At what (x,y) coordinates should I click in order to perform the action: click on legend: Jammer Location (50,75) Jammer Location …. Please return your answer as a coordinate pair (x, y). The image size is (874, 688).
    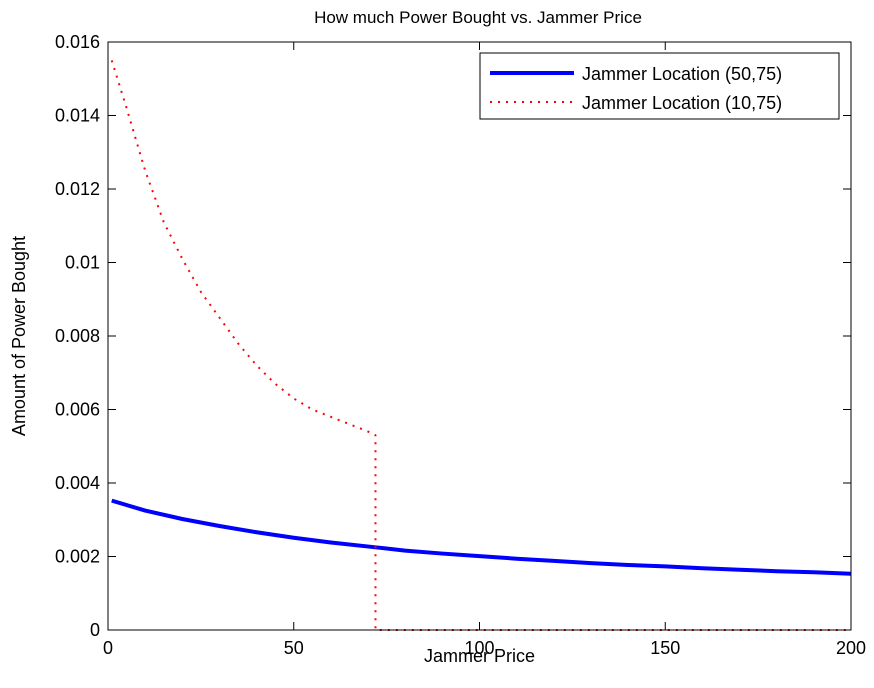
    Looking at the image, I should click on (659, 86).